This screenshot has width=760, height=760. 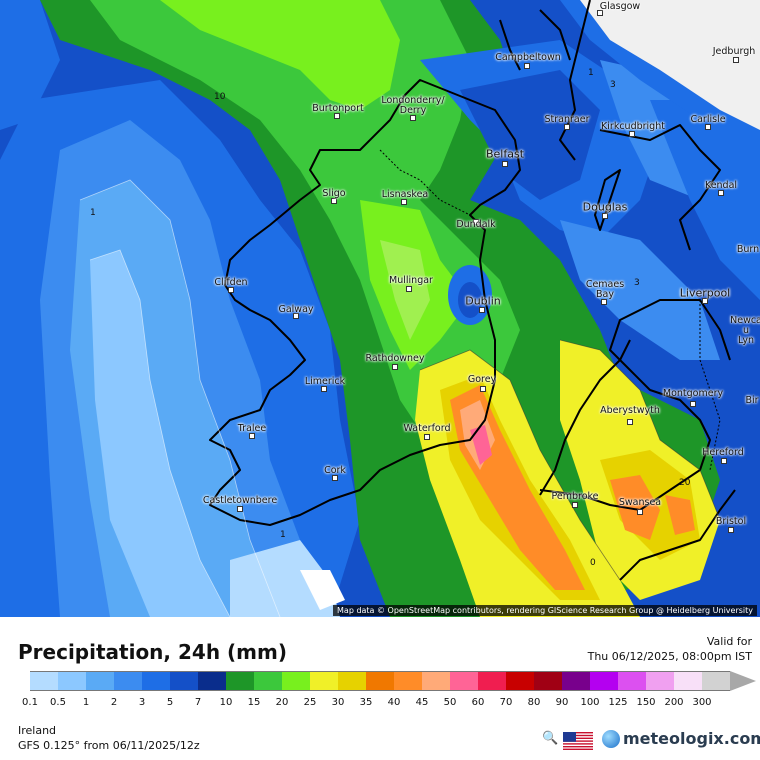 I want to click on scale-tick-label: 20, so click(x=282, y=702).